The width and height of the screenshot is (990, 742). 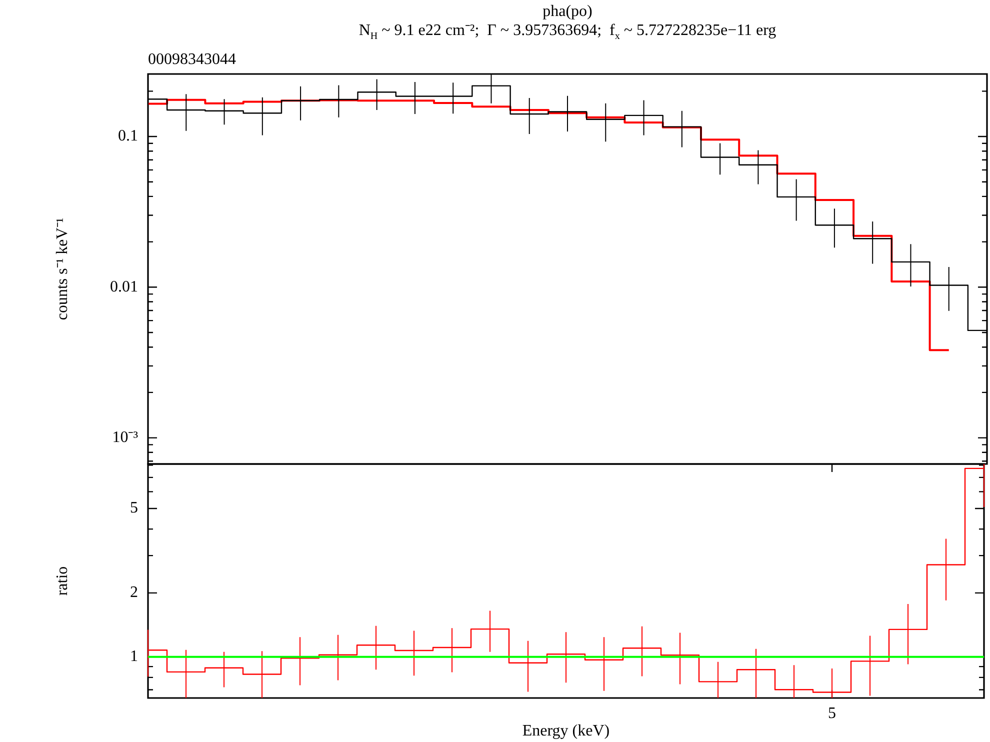 What do you see at coordinates (125, 437) in the screenshot?
I see `y-tick-label: 10⁻³` at bounding box center [125, 437].